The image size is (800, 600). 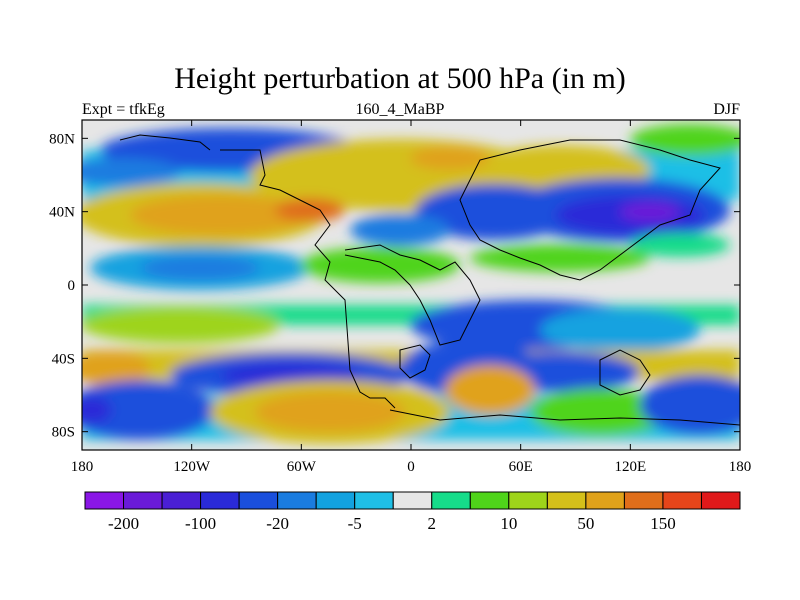 I want to click on colorbar-label: 10, so click(x=508, y=523).